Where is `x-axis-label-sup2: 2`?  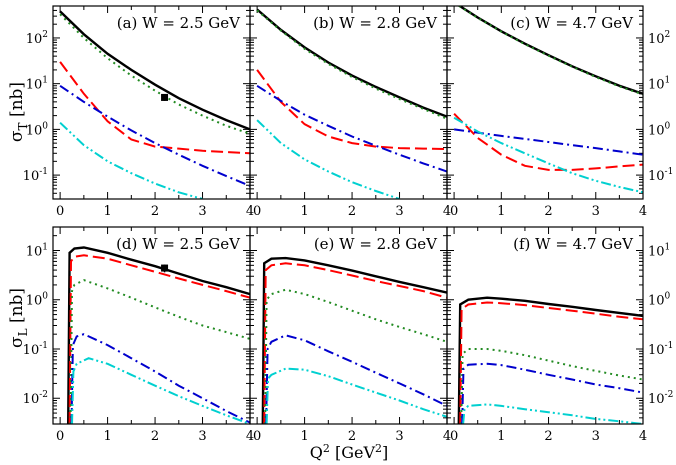 x-axis-label-sup2: 2 is located at coordinates (378, 448).